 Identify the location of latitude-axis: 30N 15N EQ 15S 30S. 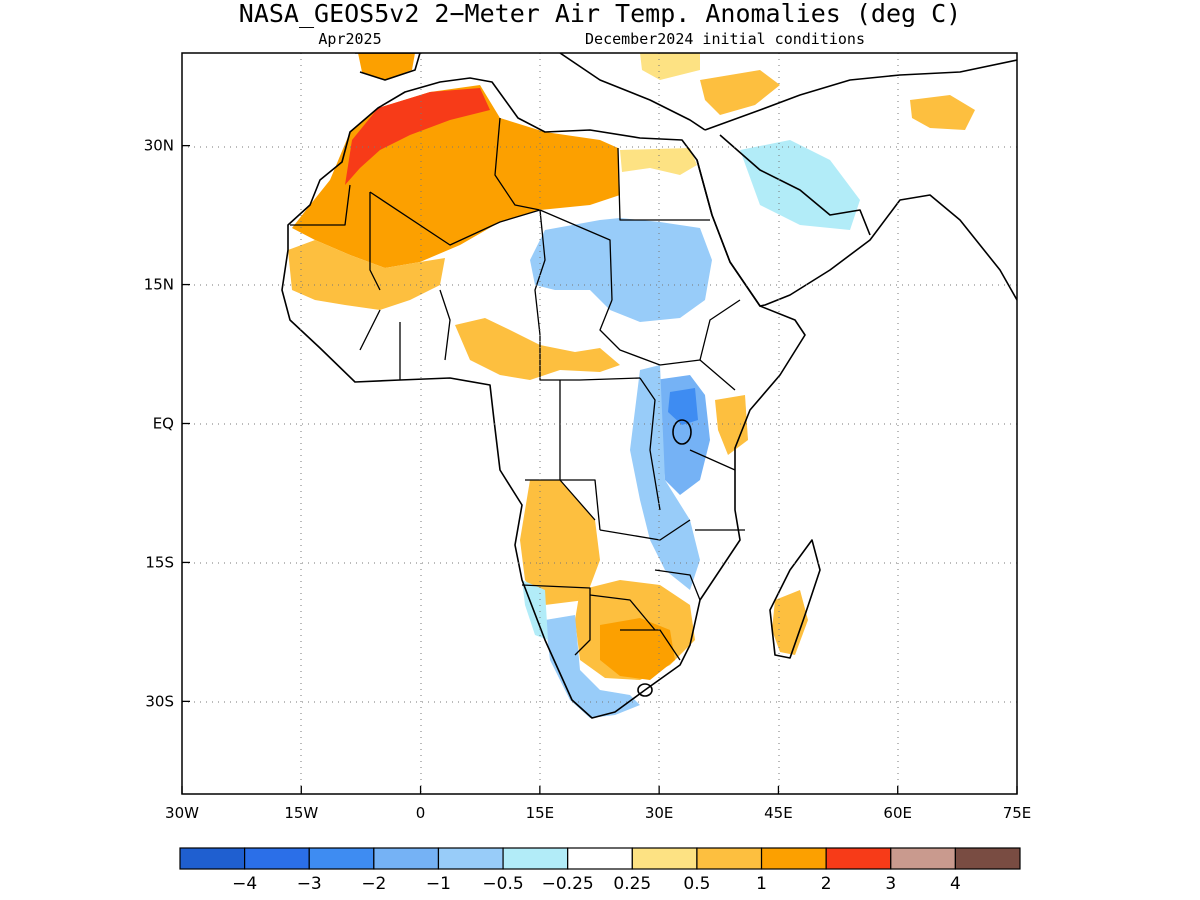
(167, 423).